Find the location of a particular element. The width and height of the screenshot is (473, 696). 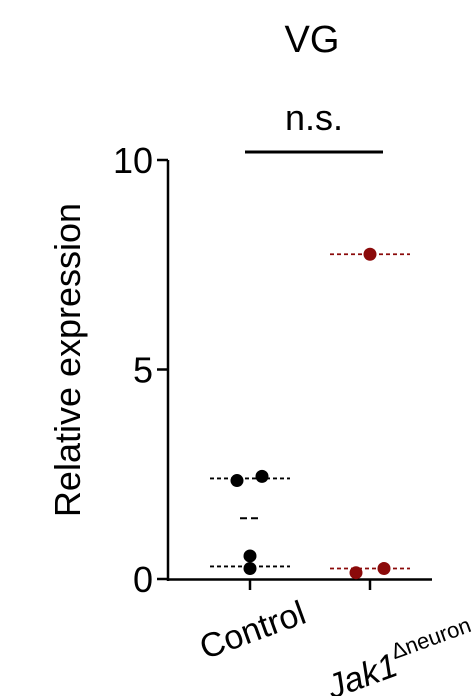

x-tick-label-text-0: Control is located at coordinates (253, 630).